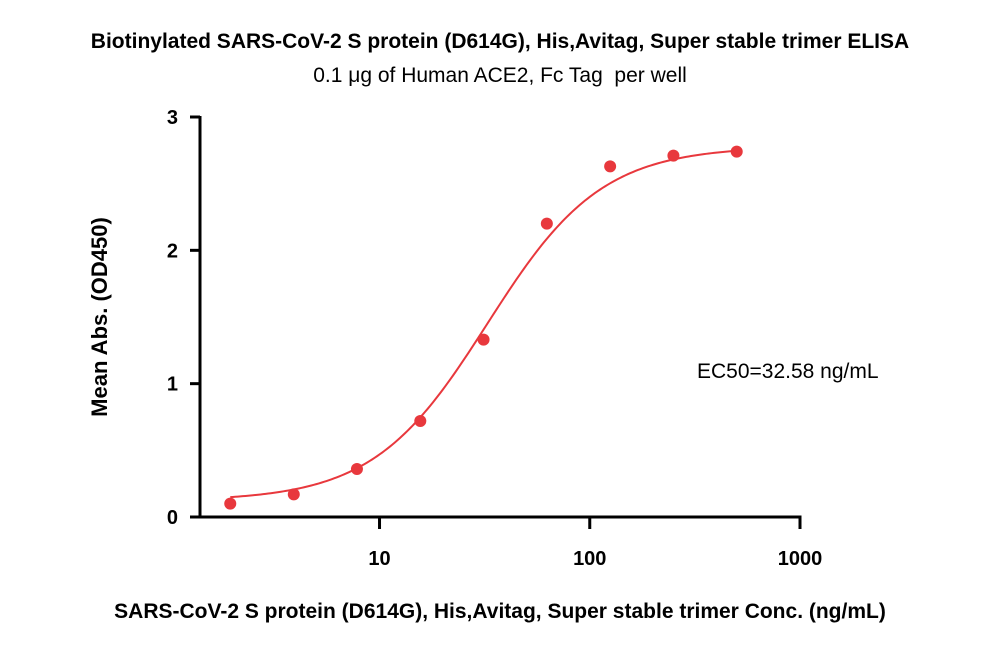  I want to click on y-tick-label: 2, so click(172, 251).